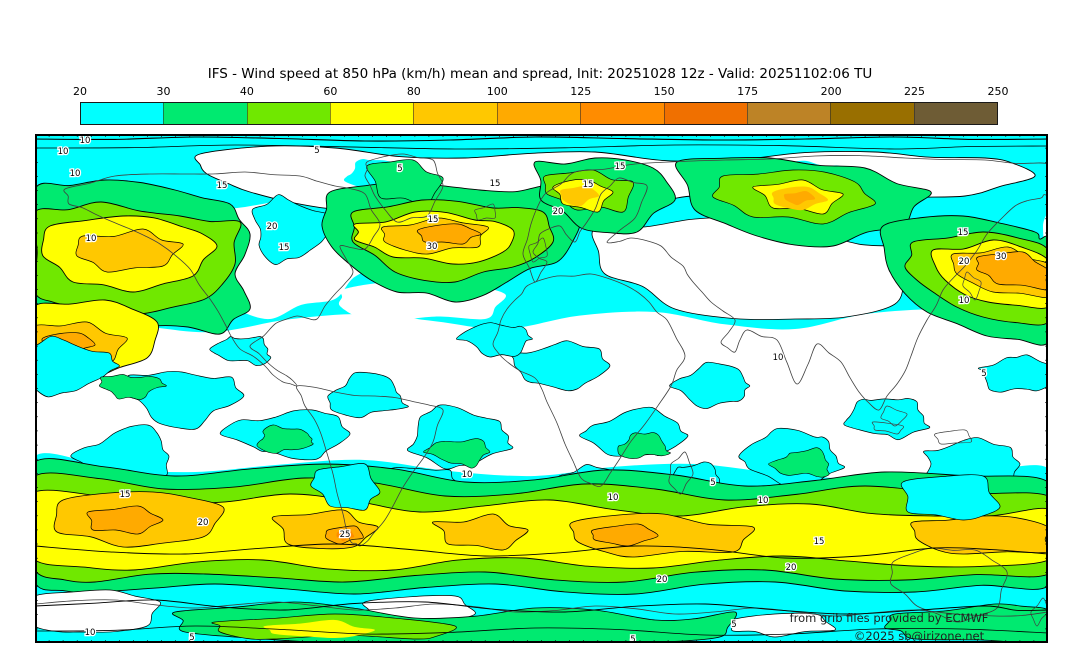 Image resolution: width=1080 pixels, height=658 pixels. Describe the element at coordinates (413, 91) in the screenshot. I see `colorbar-tick-label: 80` at that location.